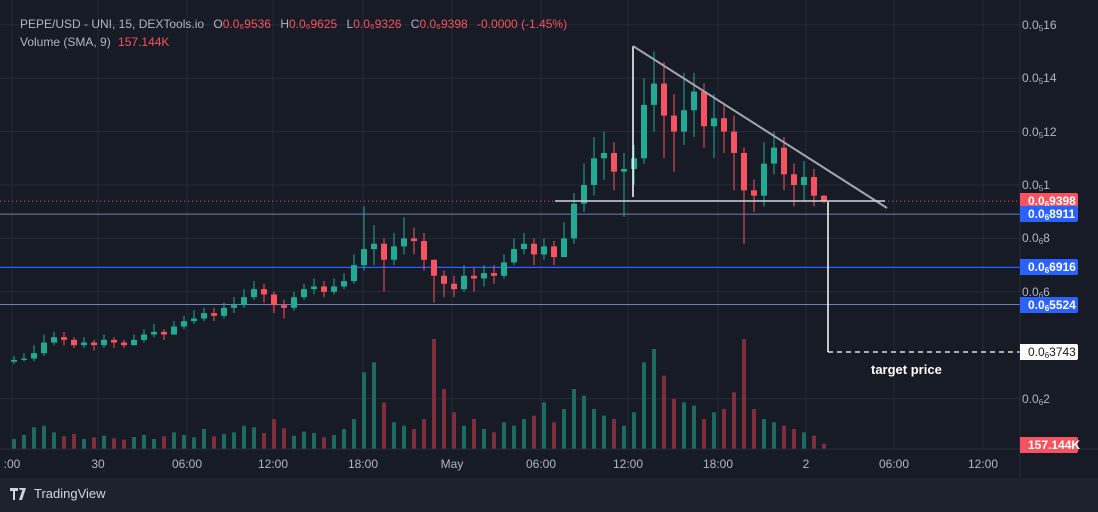 The image size is (1098, 512). What do you see at coordinates (1046, 398) in the screenshot?
I see `price-text-part: 2` at bounding box center [1046, 398].